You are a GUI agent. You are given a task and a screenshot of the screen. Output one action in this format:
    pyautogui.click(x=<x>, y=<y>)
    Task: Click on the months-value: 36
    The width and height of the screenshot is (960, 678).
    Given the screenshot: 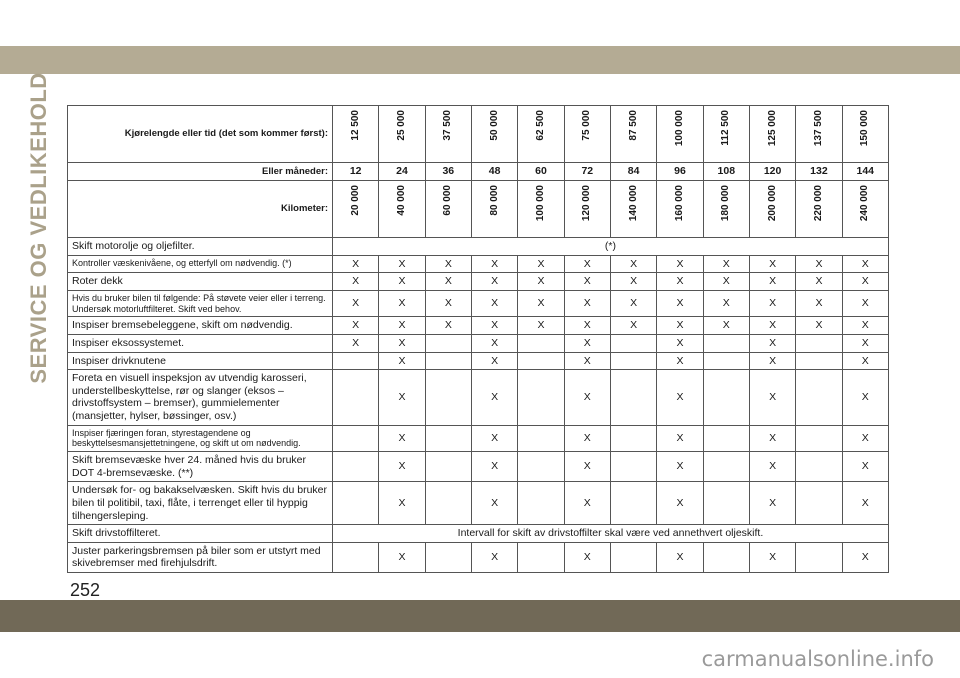 What is the action you would take?
    pyautogui.click(x=448, y=171)
    